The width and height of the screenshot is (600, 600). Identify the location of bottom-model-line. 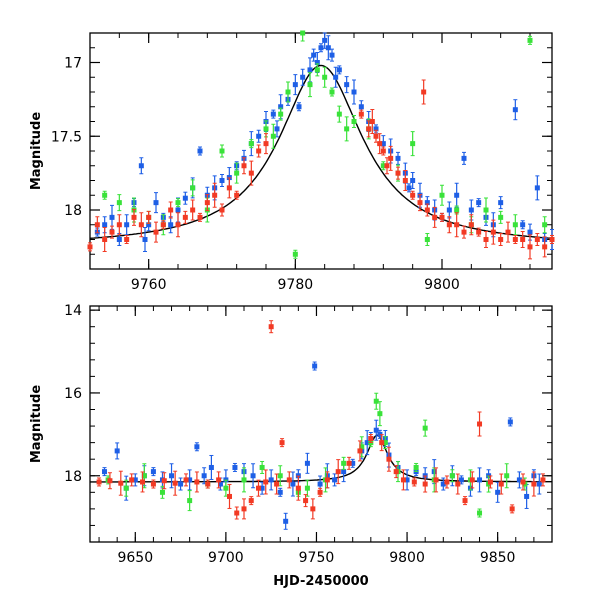
(321, 458).